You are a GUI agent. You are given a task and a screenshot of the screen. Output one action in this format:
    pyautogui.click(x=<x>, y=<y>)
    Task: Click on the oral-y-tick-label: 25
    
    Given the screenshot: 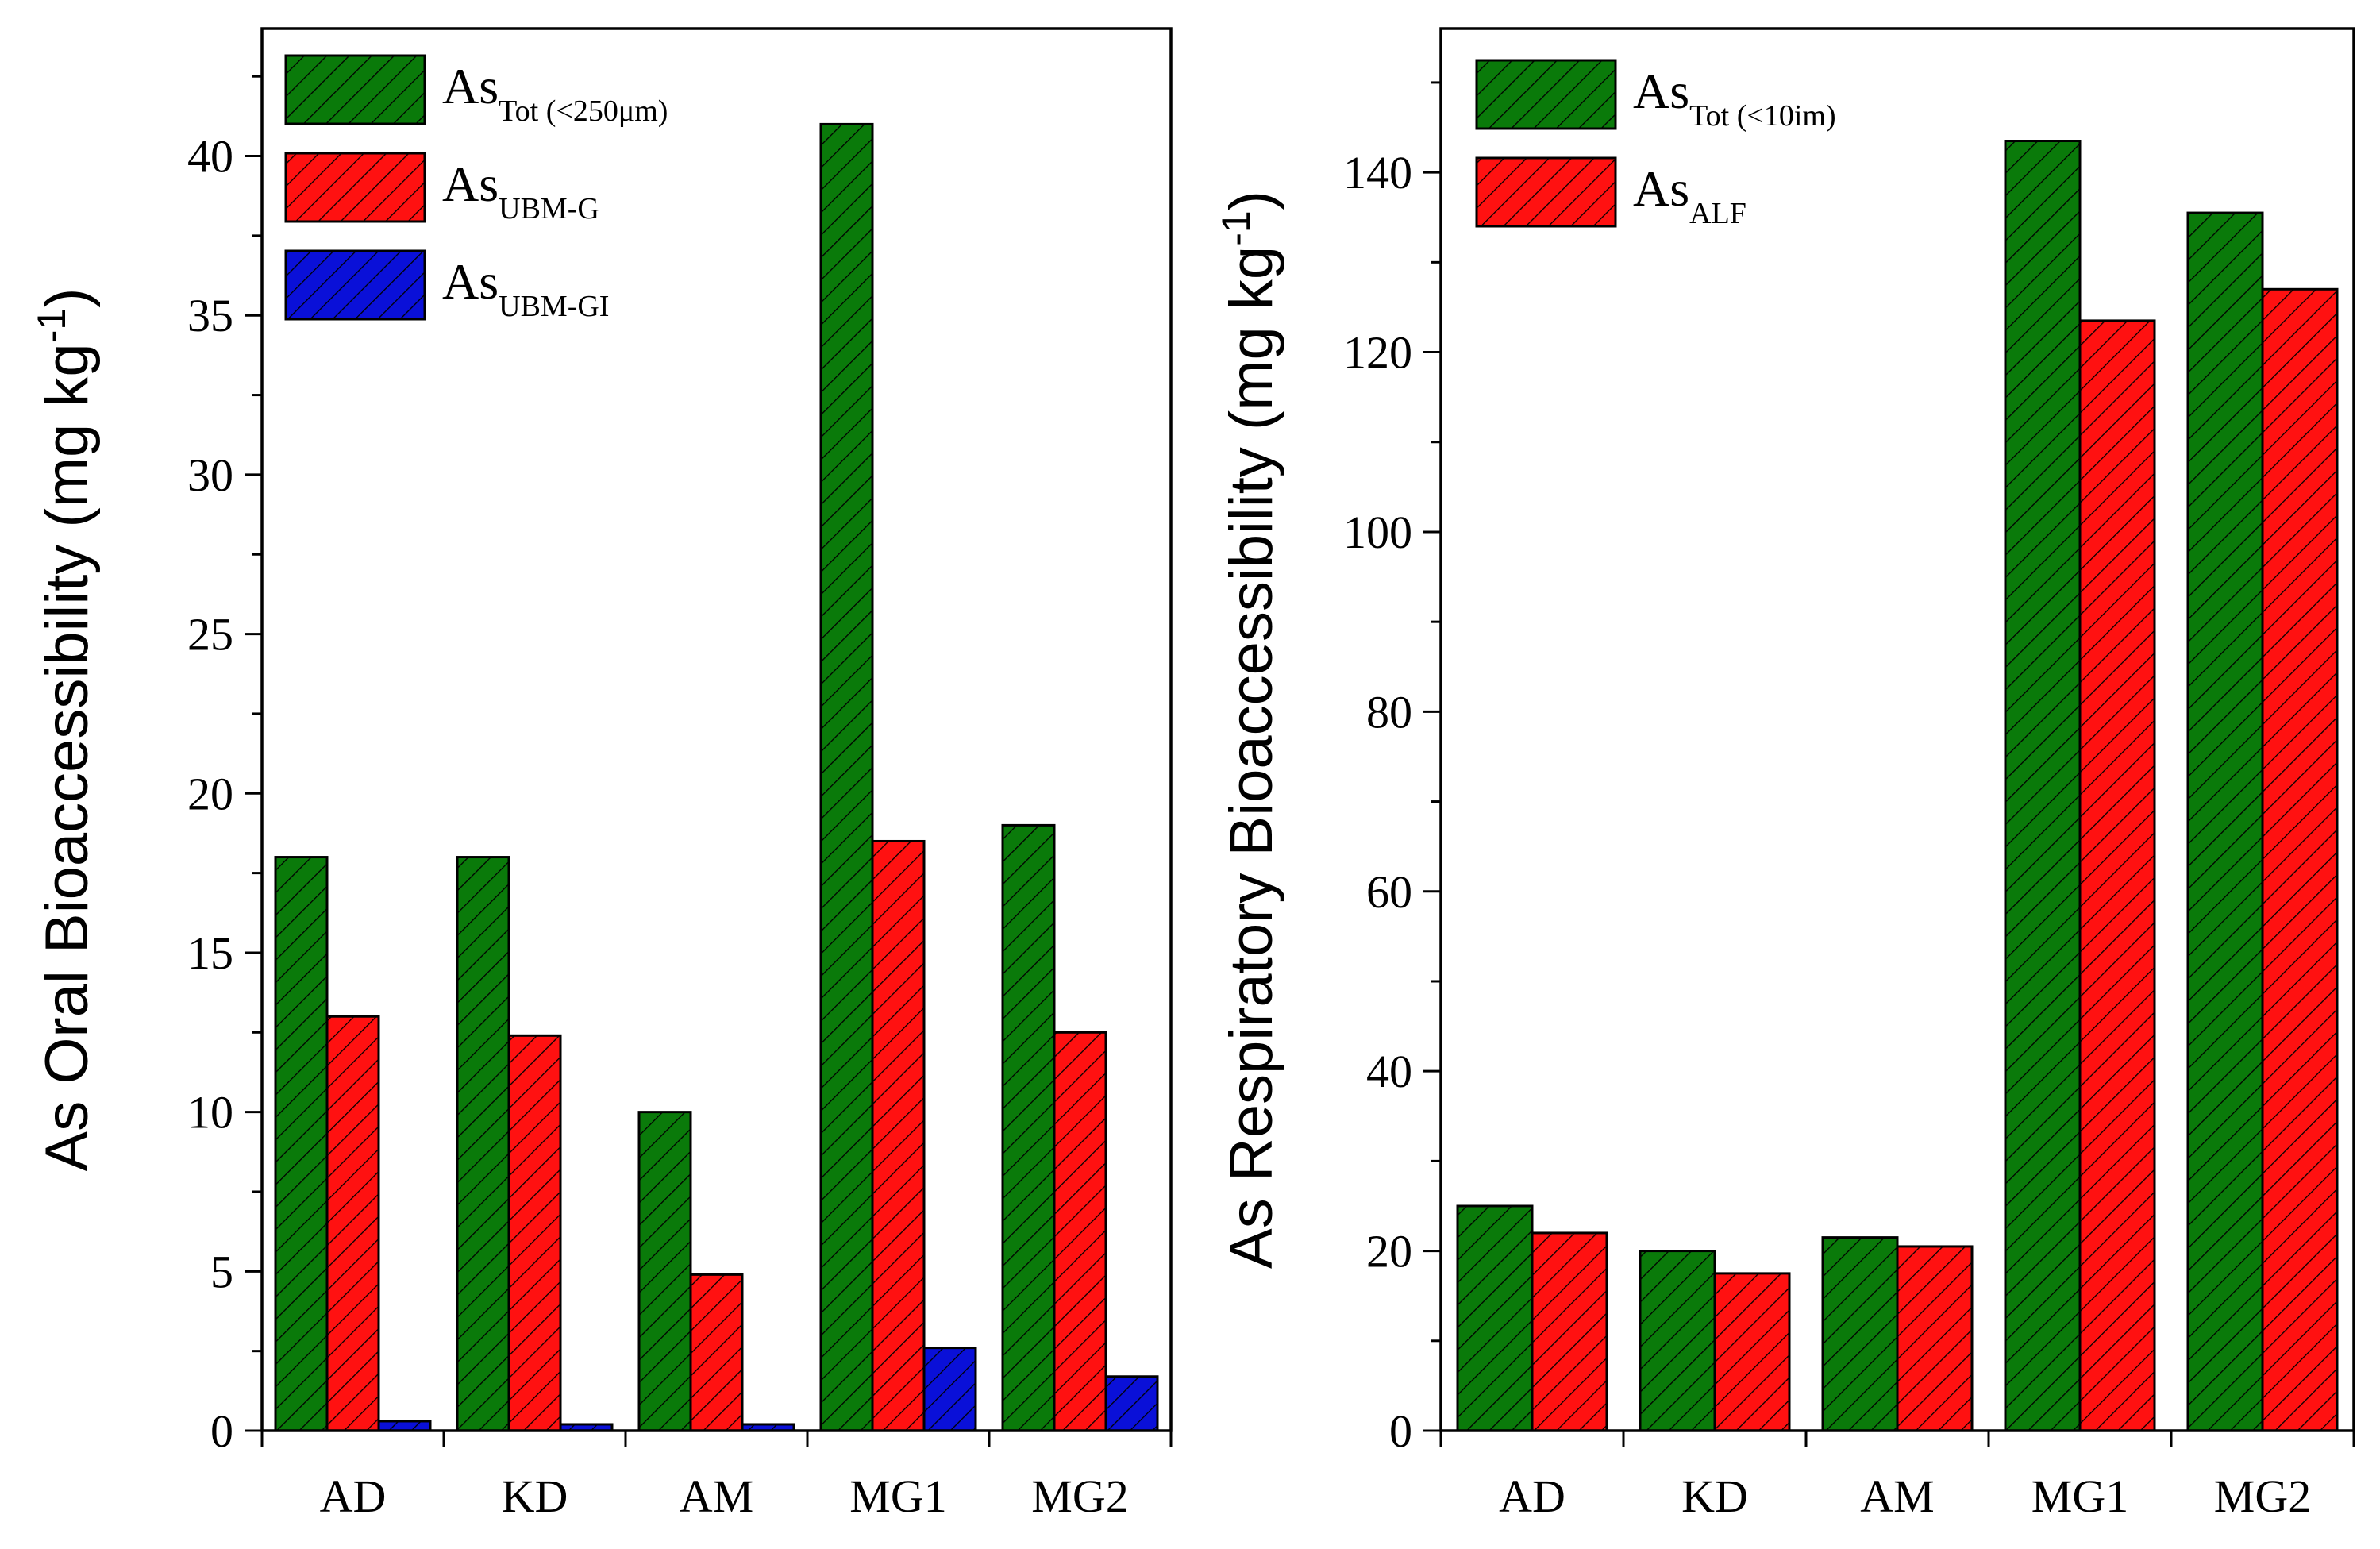 What is the action you would take?
    pyautogui.click(x=210, y=635)
    